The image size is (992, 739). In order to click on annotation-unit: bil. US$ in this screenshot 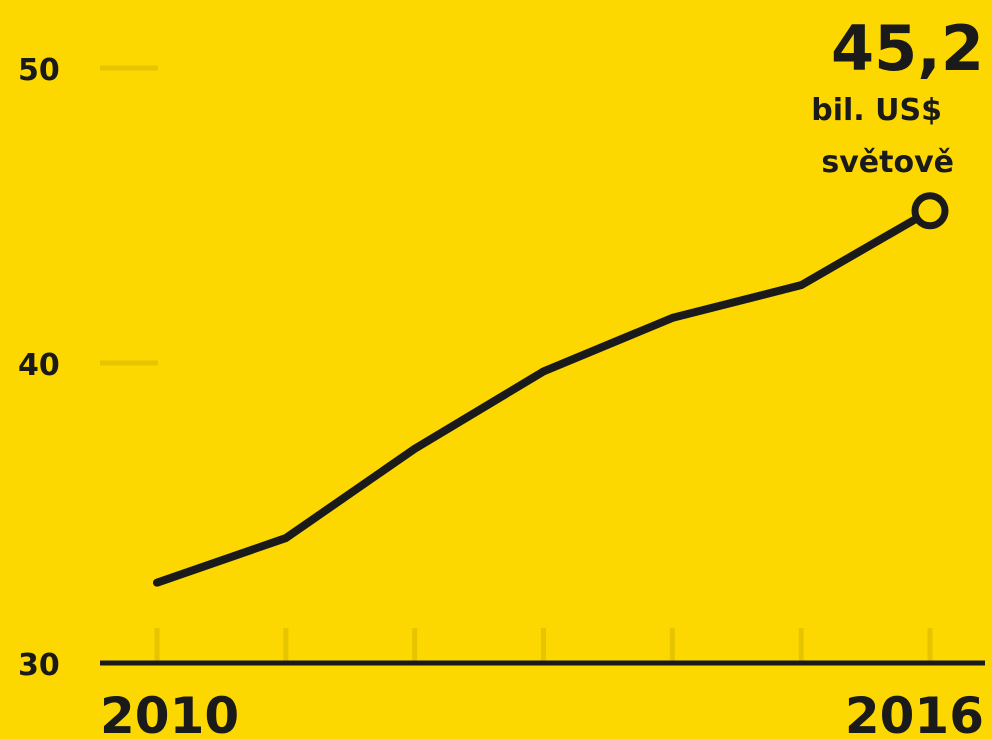, I will do `click(876, 110)`.